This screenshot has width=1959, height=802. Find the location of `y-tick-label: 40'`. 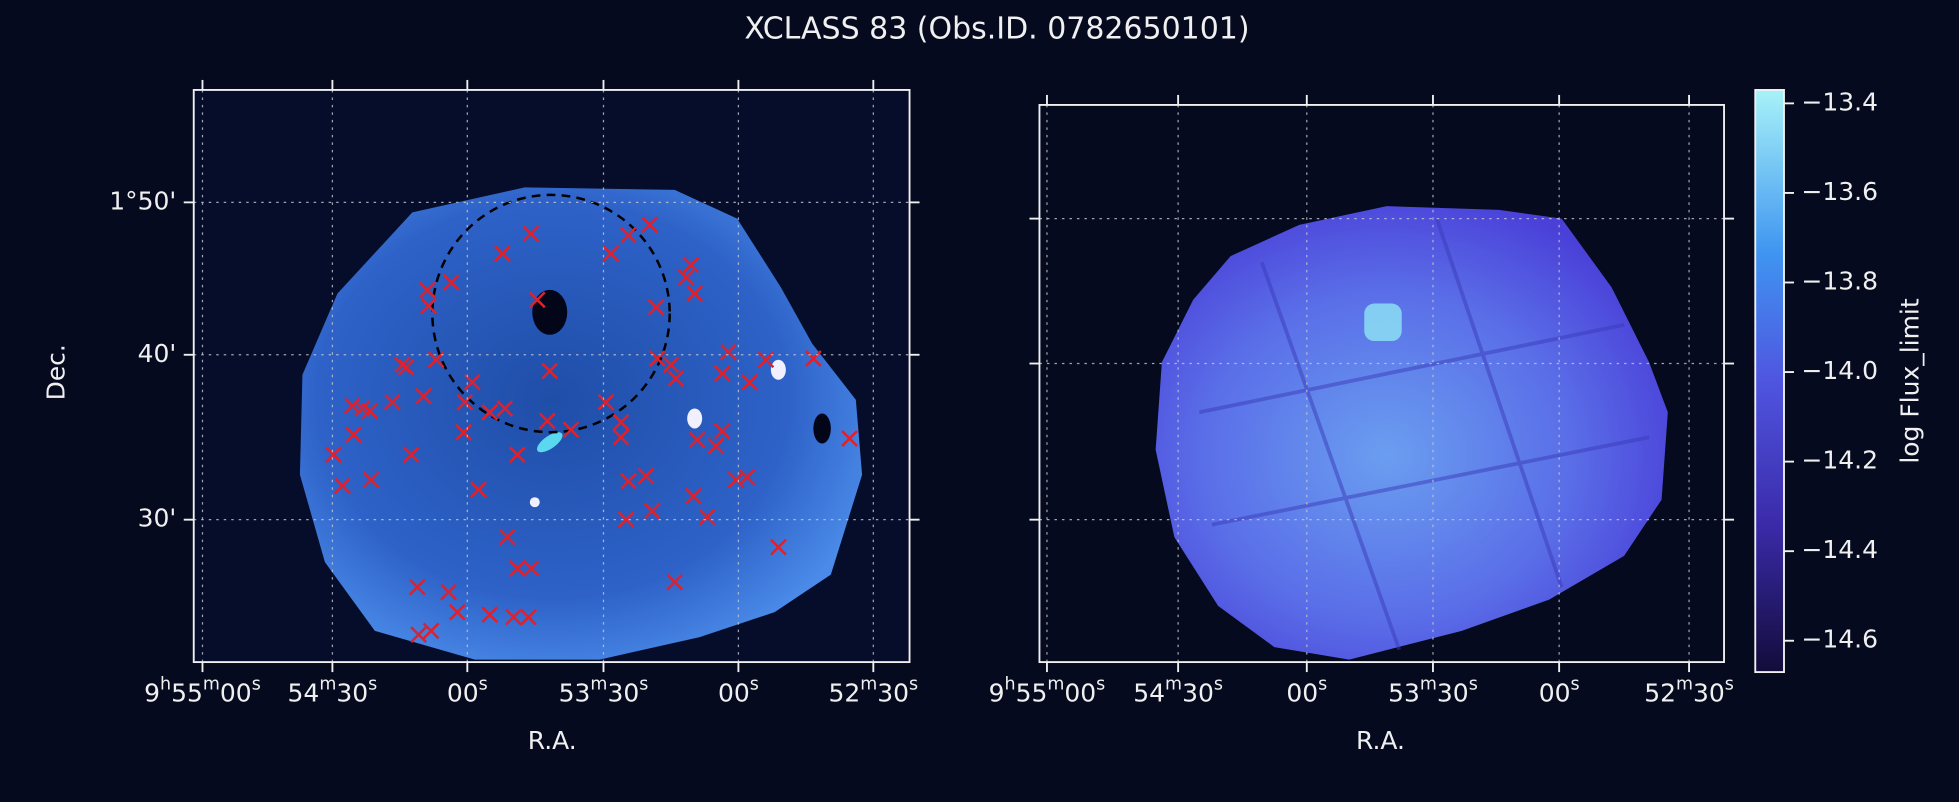

y-tick-label: 40' is located at coordinates (157, 353).